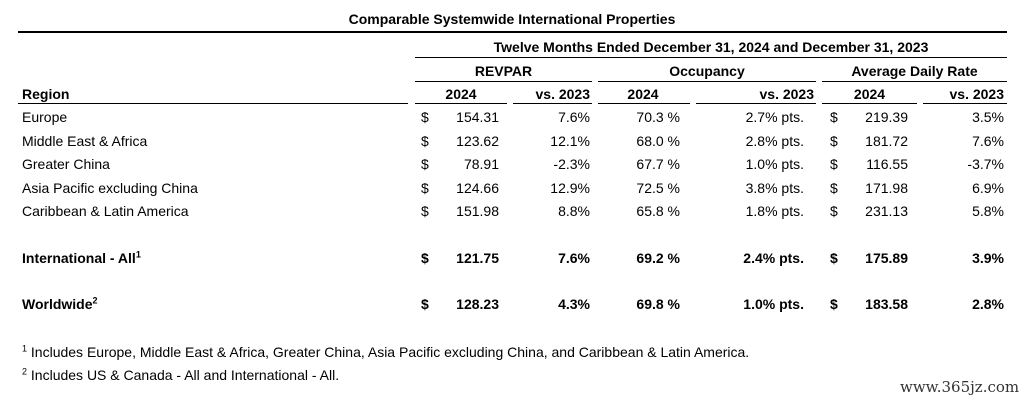  What do you see at coordinates (45, 117) in the screenshot?
I see `region-cell: Europe` at bounding box center [45, 117].